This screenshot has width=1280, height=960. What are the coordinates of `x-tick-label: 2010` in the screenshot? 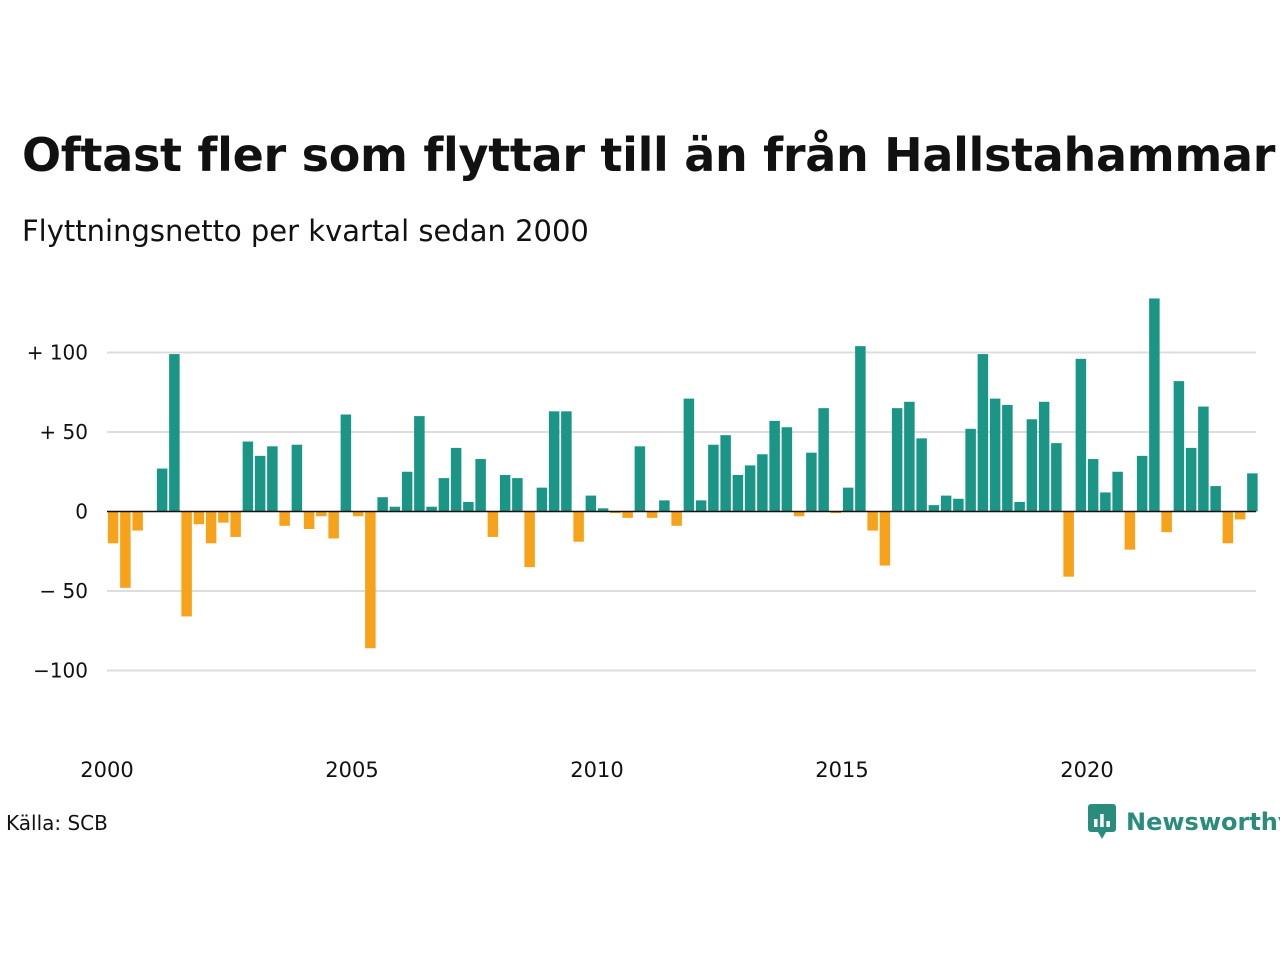 It's located at (596, 770).